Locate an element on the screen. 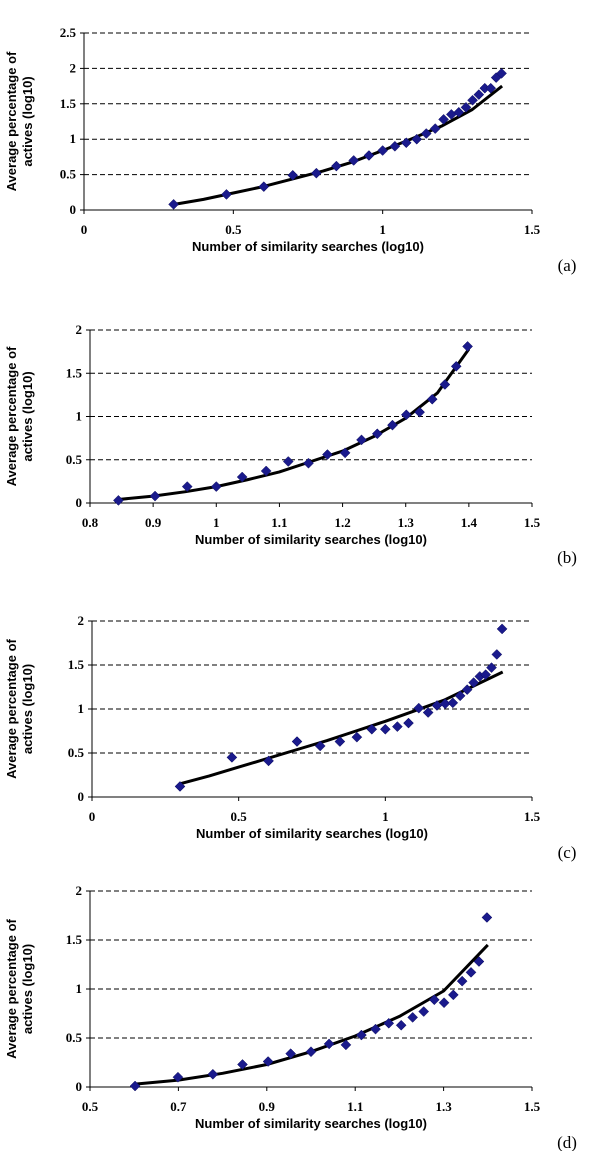 This screenshot has height=1151, width=600. x-tick-label: 0.9 is located at coordinates (267, 1106).